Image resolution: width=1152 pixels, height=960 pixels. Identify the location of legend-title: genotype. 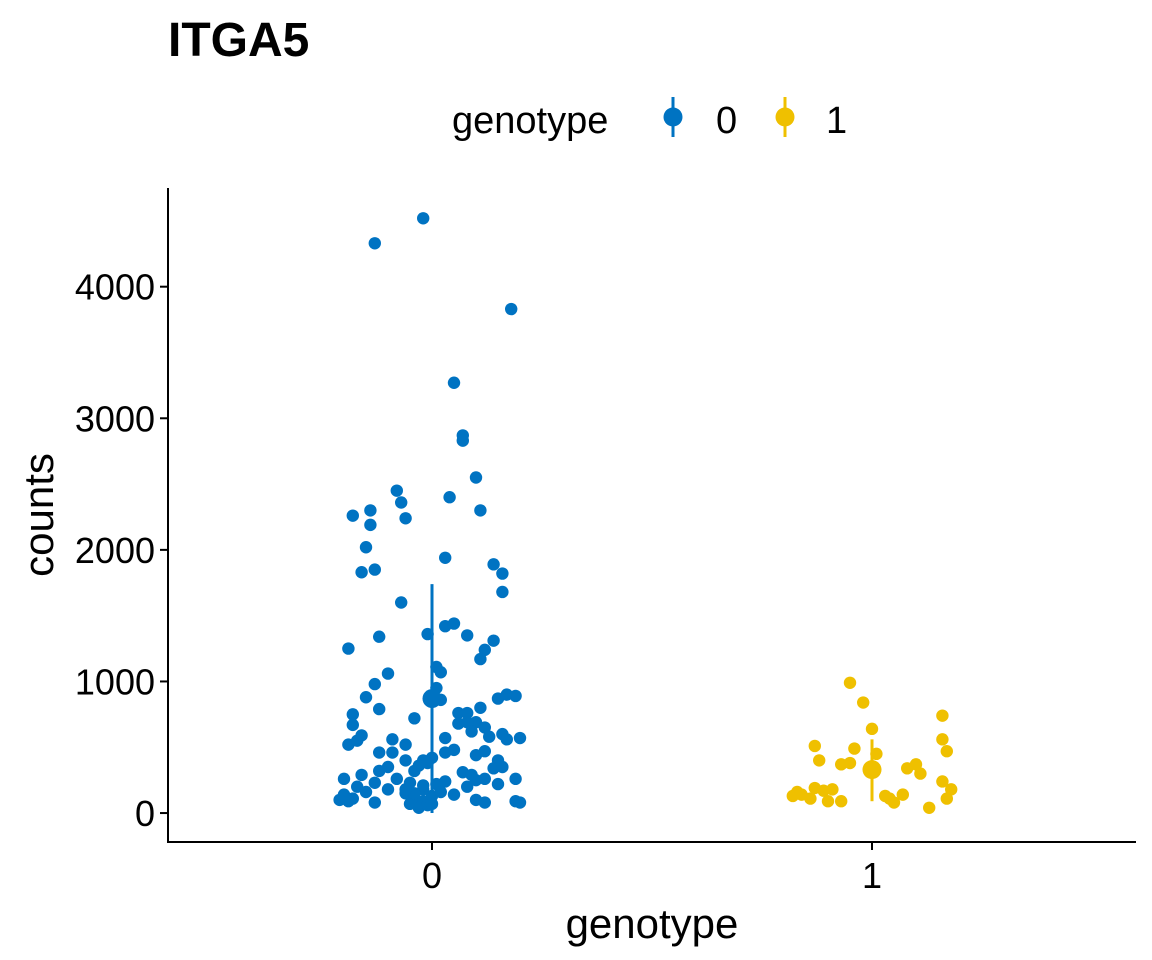
(530, 121).